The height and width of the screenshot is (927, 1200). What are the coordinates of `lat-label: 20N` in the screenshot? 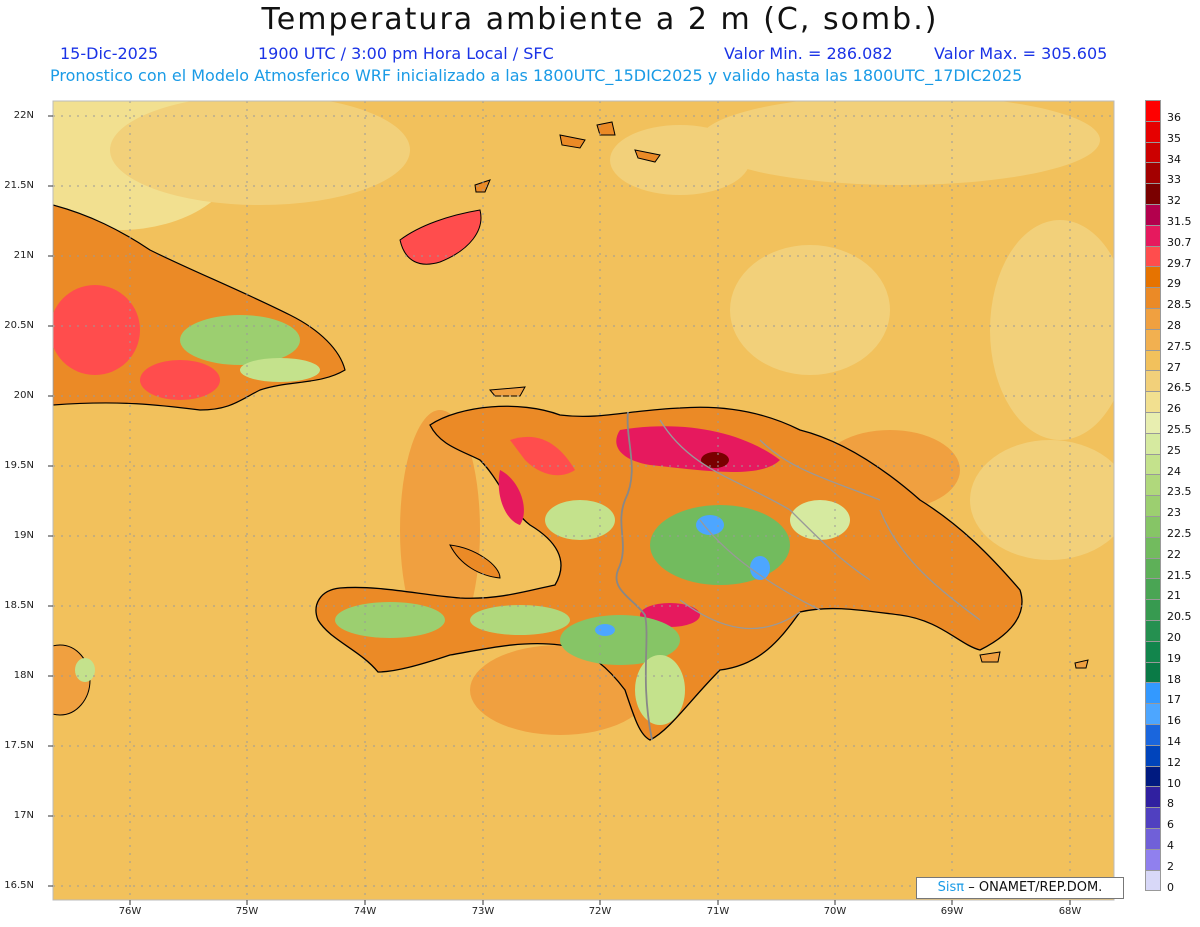 It's located at (23, 395).